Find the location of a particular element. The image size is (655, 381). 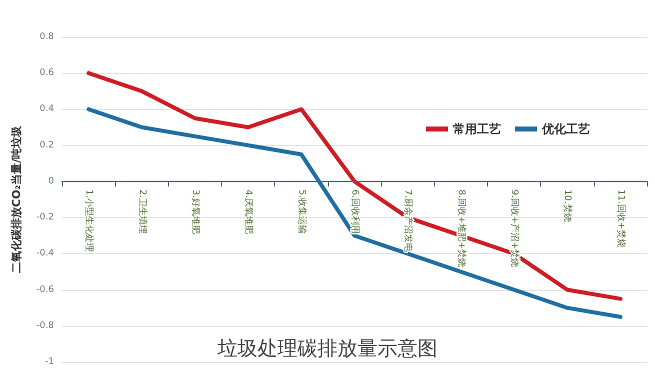

y-tick-label: -0.4 is located at coordinates (45, 253).